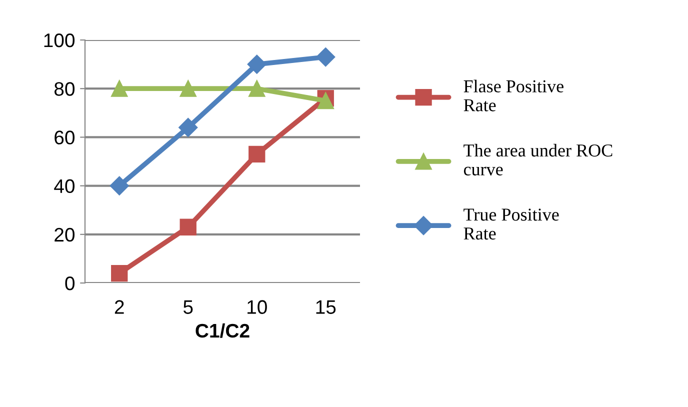  Describe the element at coordinates (70, 283) in the screenshot. I see `y-tick-label: 0` at that location.